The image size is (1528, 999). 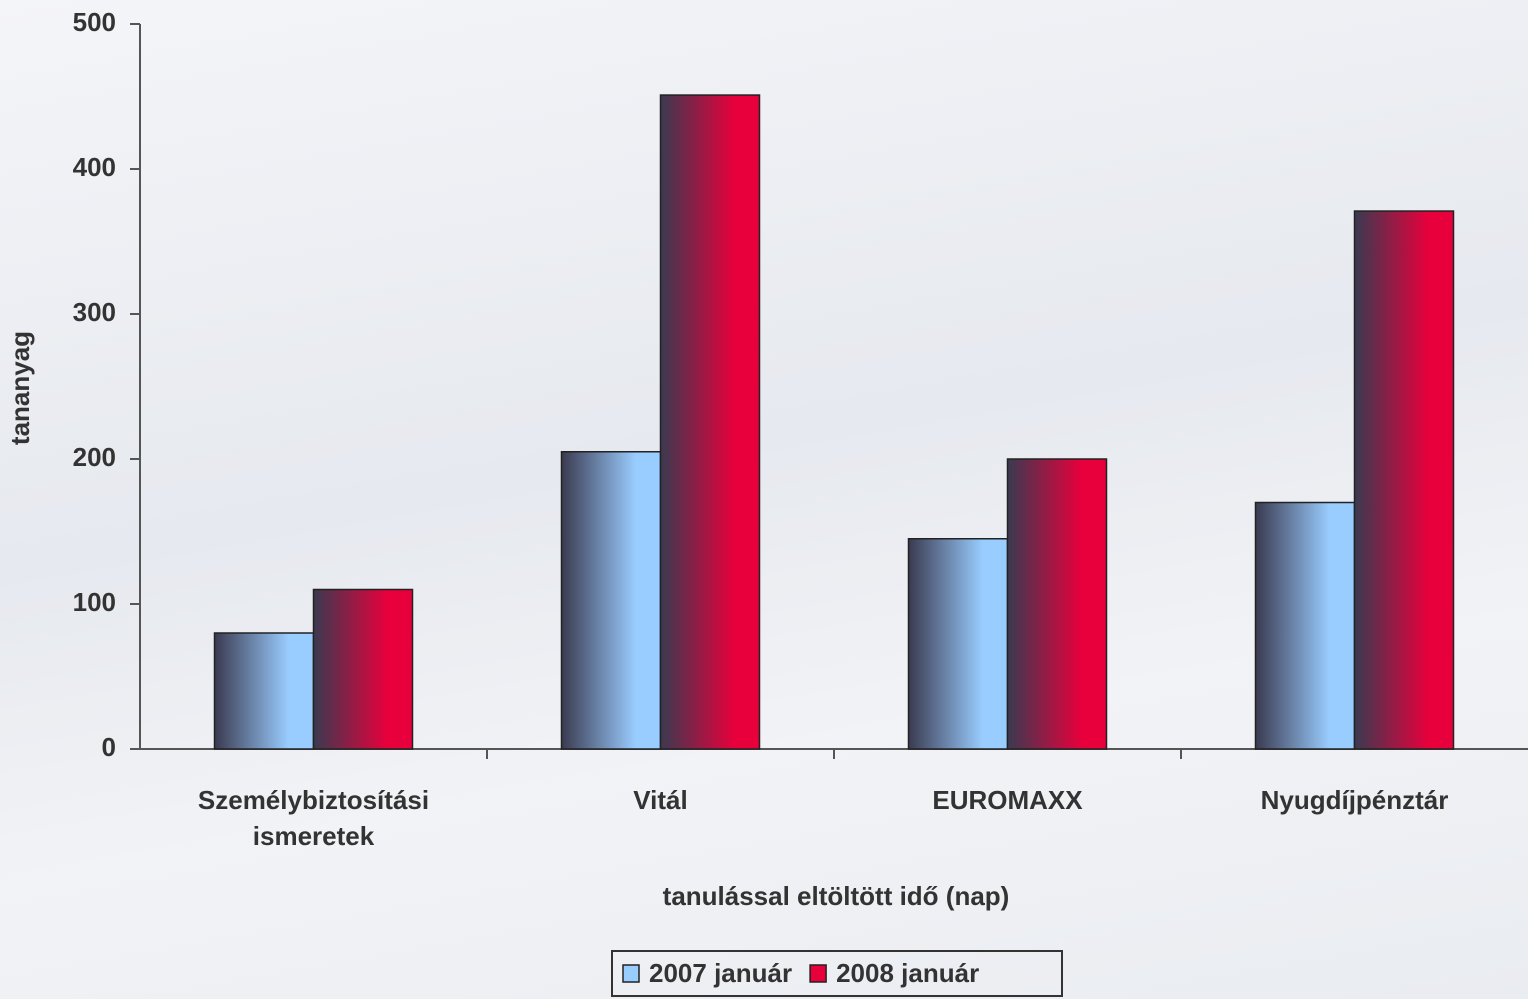 What do you see at coordinates (94, 312) in the screenshot?
I see `y-tick-label: 300` at bounding box center [94, 312].